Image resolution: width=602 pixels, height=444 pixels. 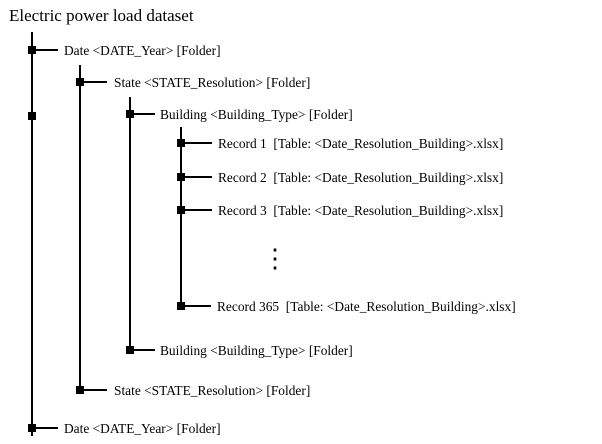 I want to click on tree-node-state-folder-2: State <STATE_Resolution> [Folder], so click(x=193, y=390).